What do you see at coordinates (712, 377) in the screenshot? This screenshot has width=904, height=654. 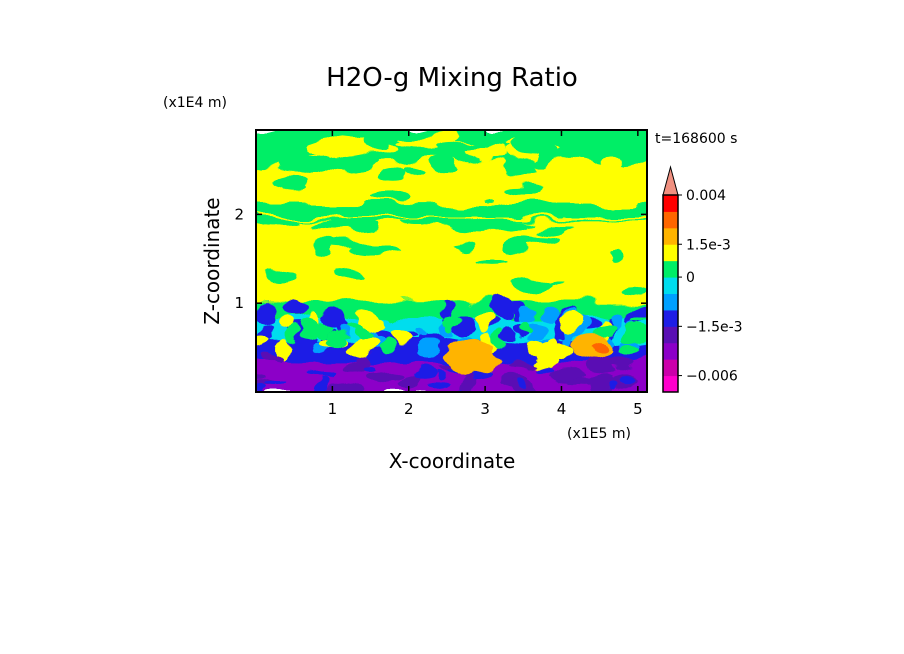 I see `colorbar-label: −0.006` at bounding box center [712, 377].